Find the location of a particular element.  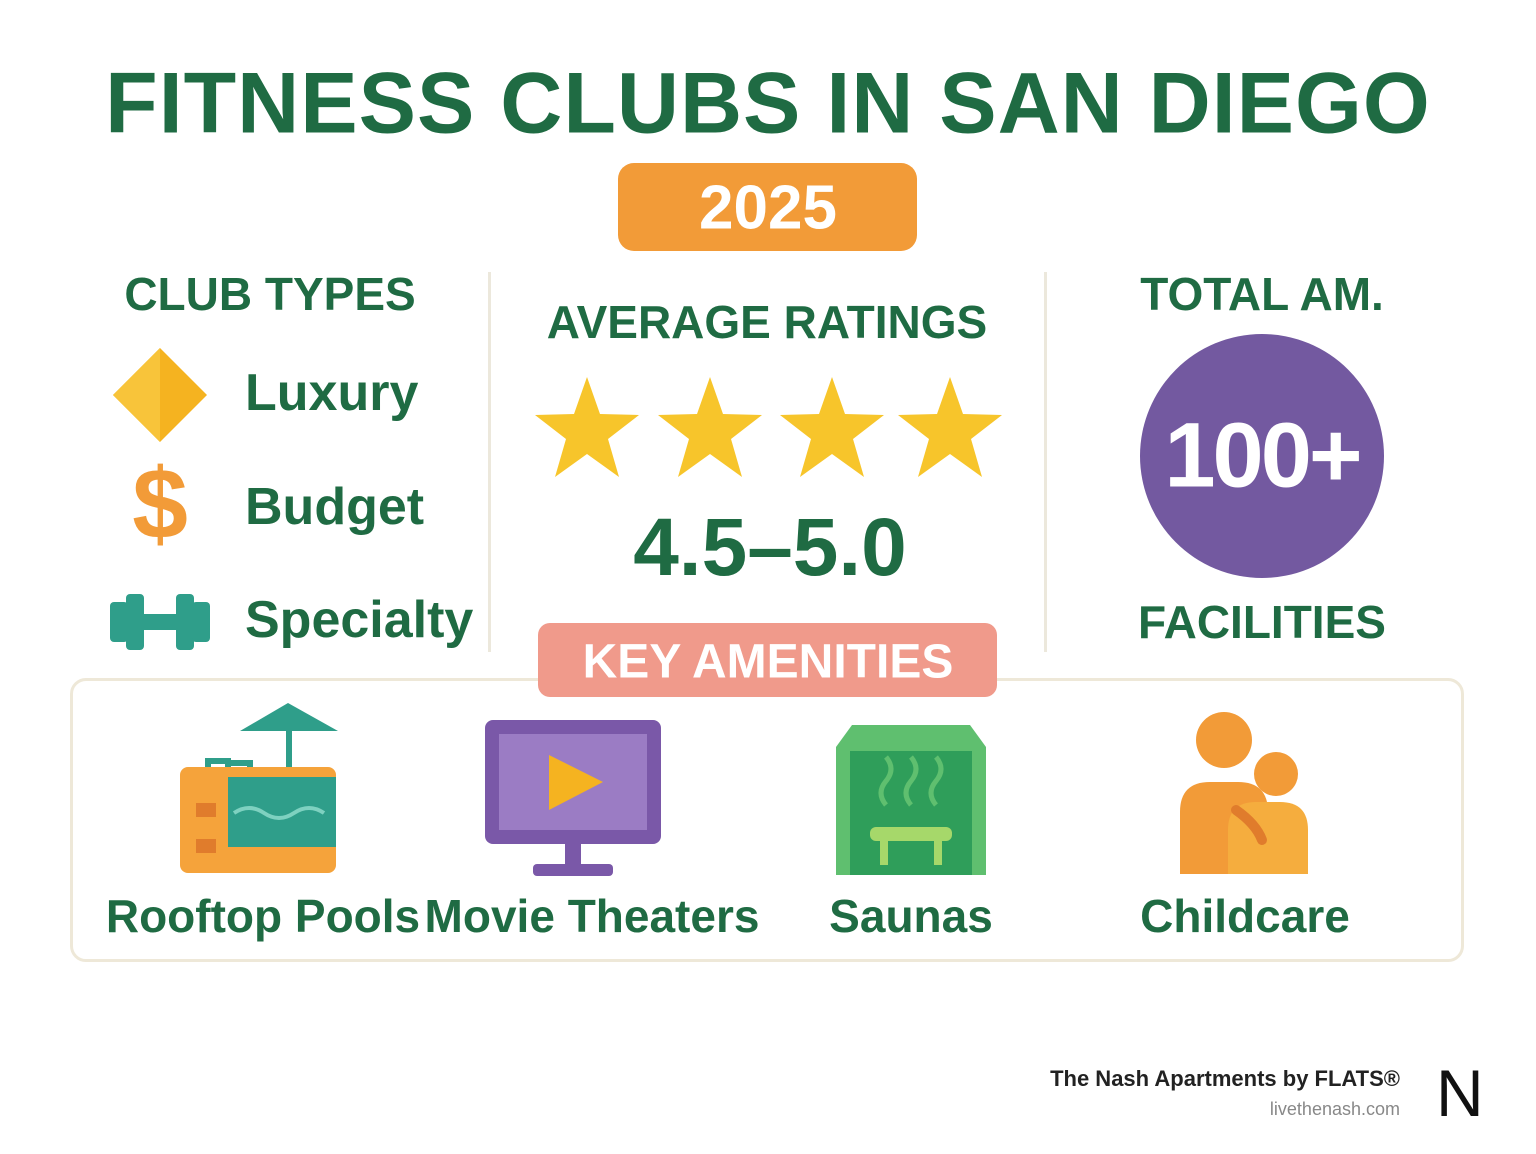

footer-logo: N is located at coordinates (1460, 1093).